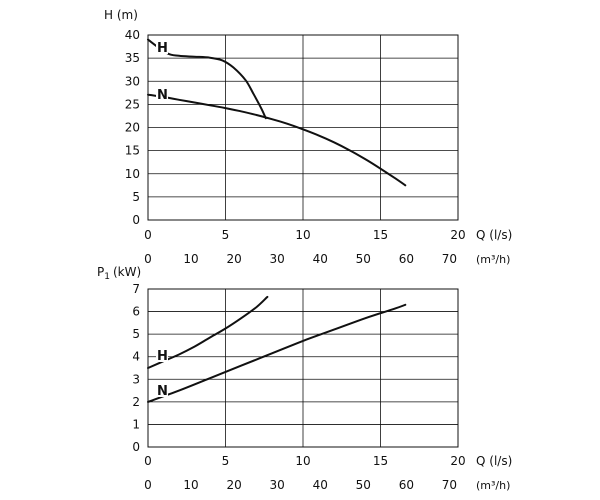 This screenshot has width=600, height=500. Describe the element at coordinates (277, 140) in the screenshot. I see `head-chart-curve-n` at that location.